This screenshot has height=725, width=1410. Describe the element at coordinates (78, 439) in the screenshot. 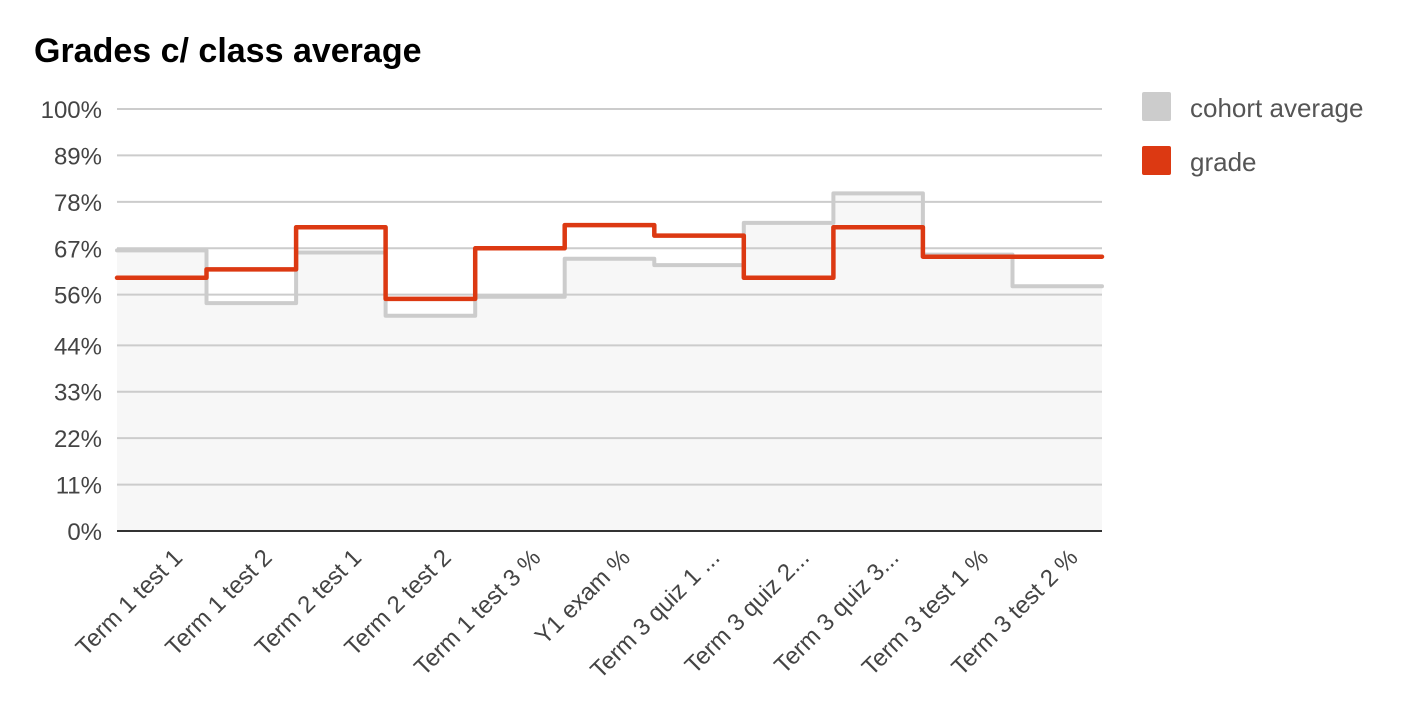

I see `y-tick-label: 22%` at that location.